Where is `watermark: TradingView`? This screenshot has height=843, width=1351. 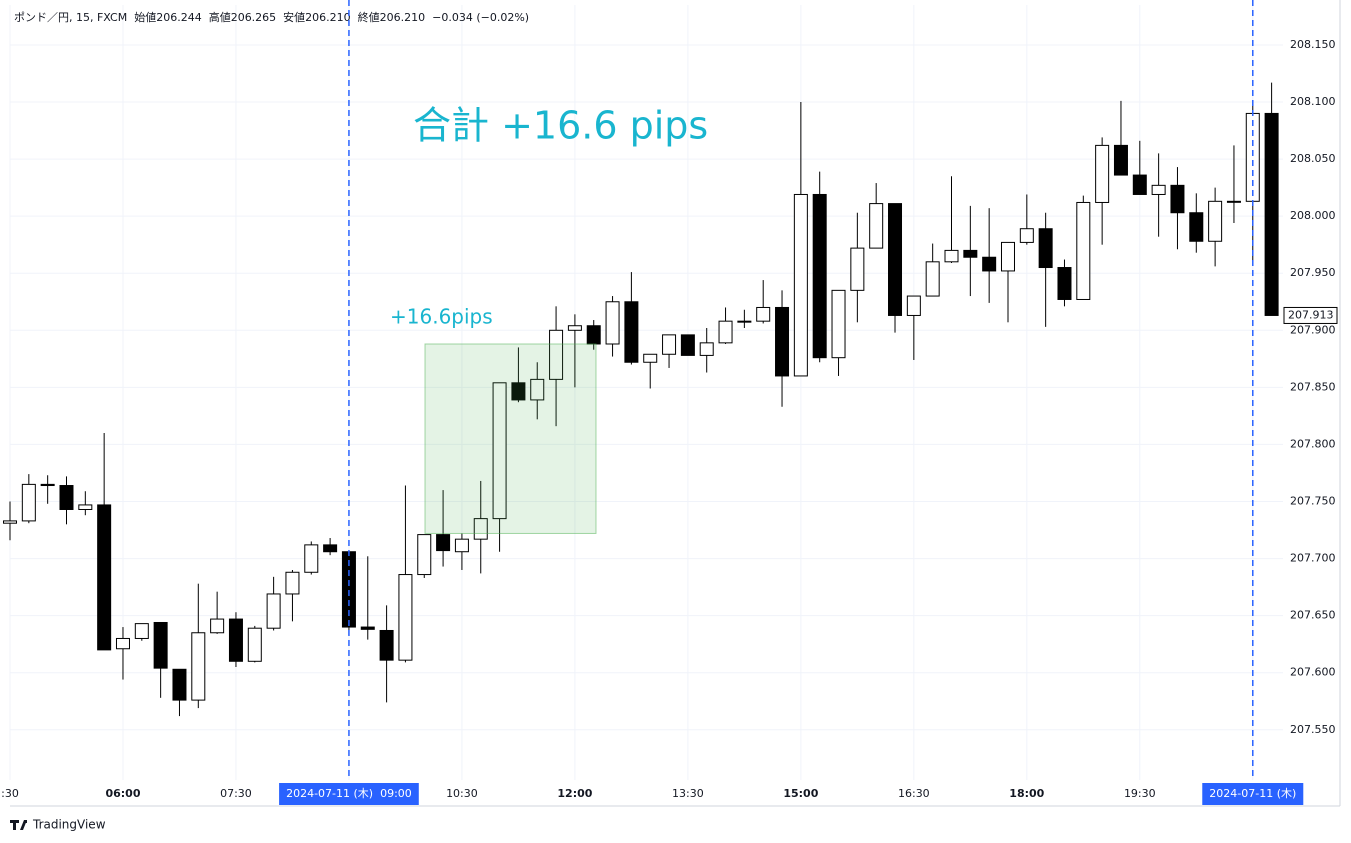 watermark: TradingView is located at coordinates (69, 825).